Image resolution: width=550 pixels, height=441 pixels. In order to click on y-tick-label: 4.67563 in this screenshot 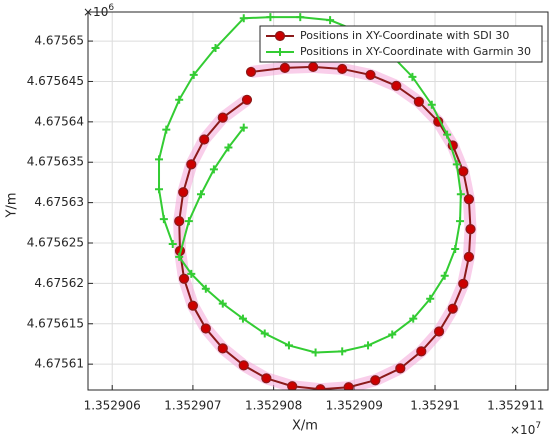, I will do `click(59, 202)`.